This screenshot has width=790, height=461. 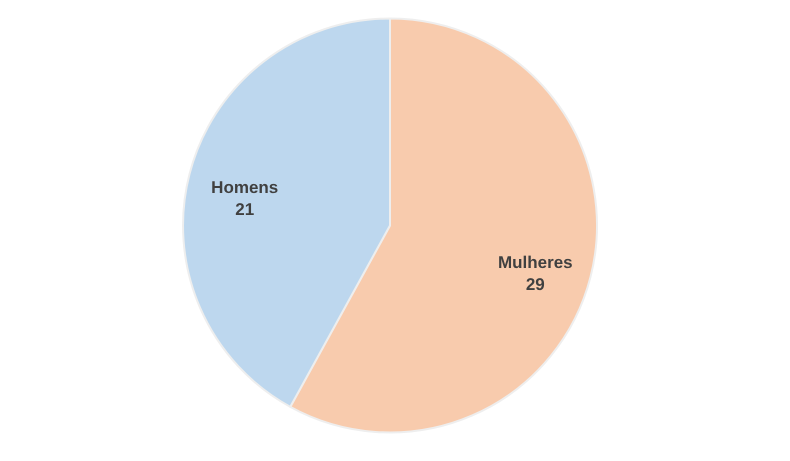 I want to click on slice-label: Homens, so click(x=244, y=188).